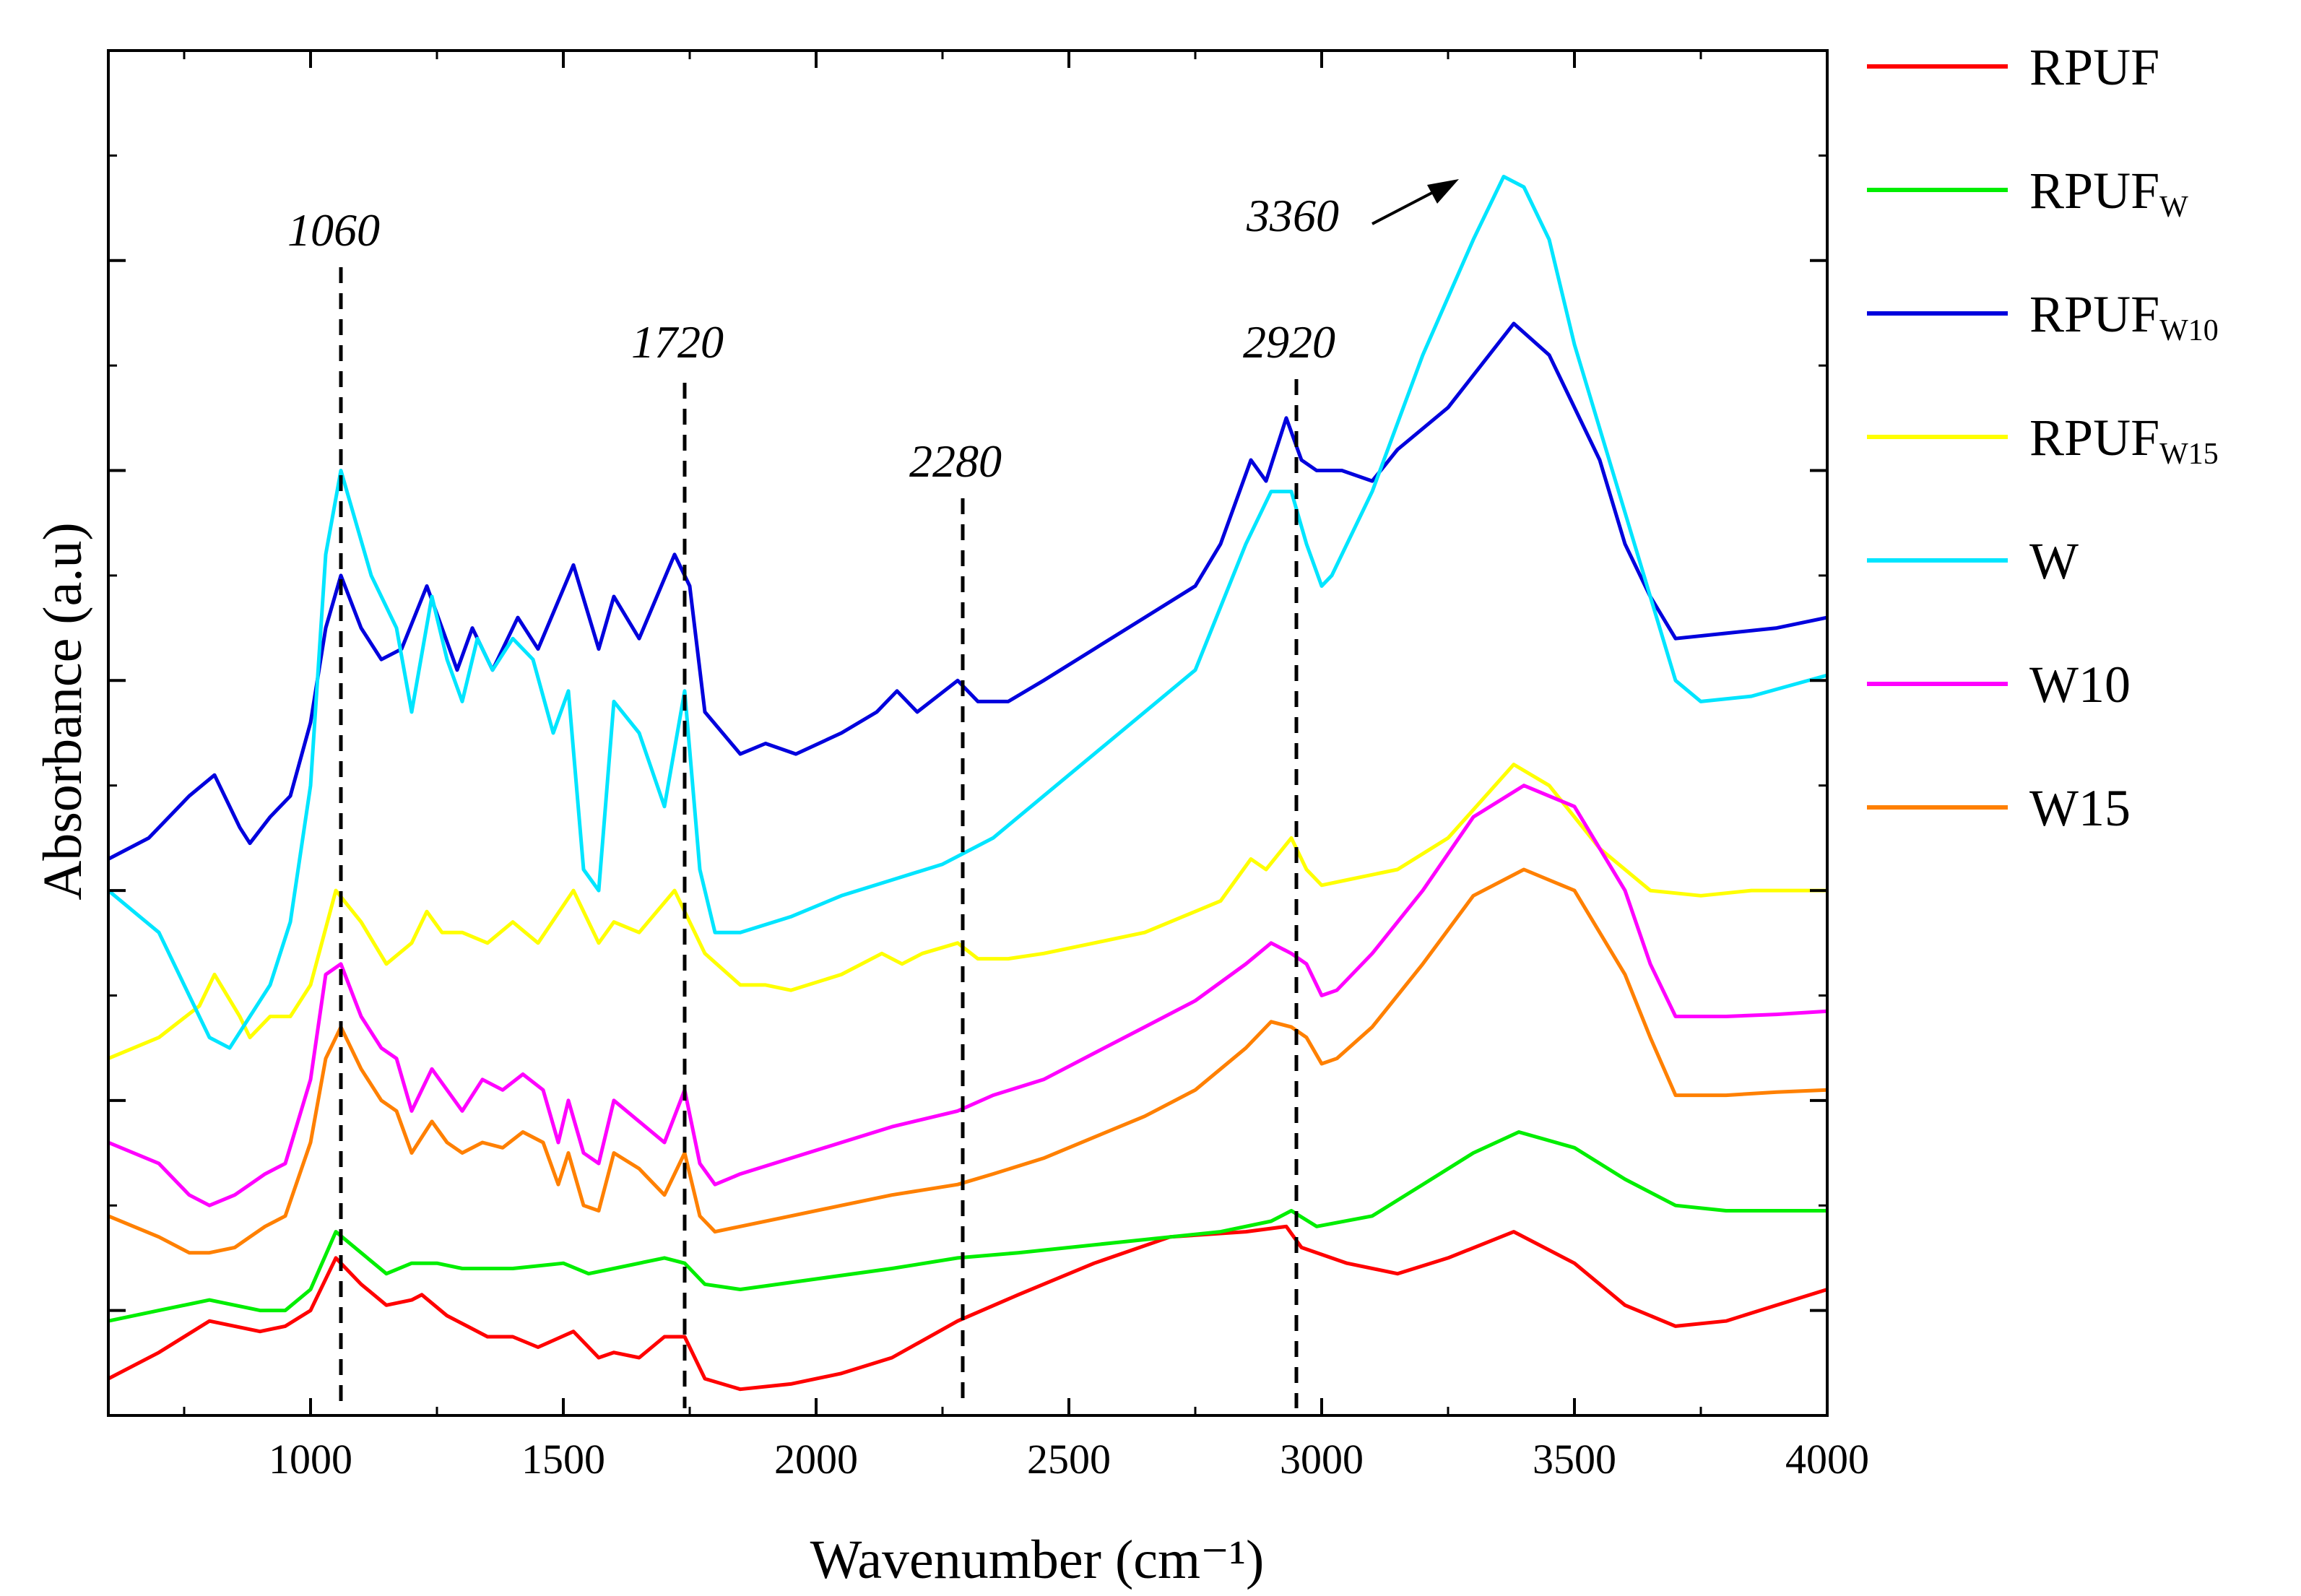 The width and height of the screenshot is (2301, 1596). Describe the element at coordinates (1827, 1459) in the screenshot. I see `x-tick-label: 4000` at that location.